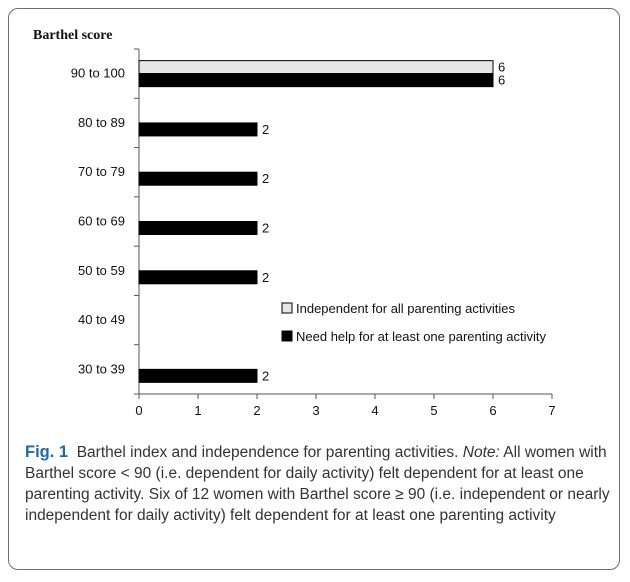  What do you see at coordinates (138, 410) in the screenshot?
I see `x-tick-label: 0` at bounding box center [138, 410].